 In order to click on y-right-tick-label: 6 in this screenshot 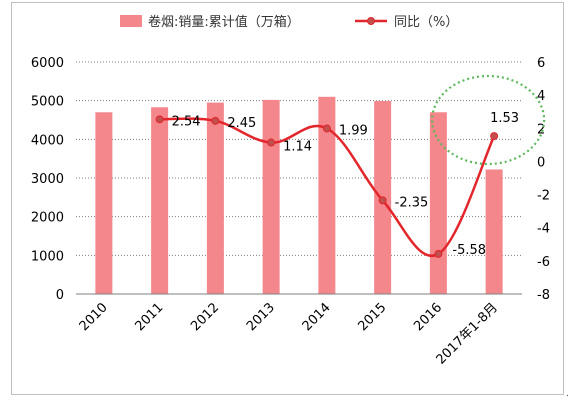, I will do `click(541, 63)`.